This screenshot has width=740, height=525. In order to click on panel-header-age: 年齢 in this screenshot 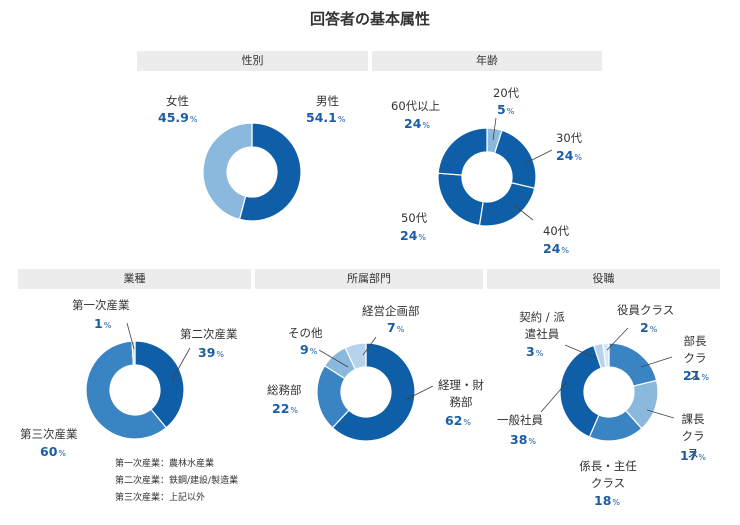, I will do `click(487, 61)`.